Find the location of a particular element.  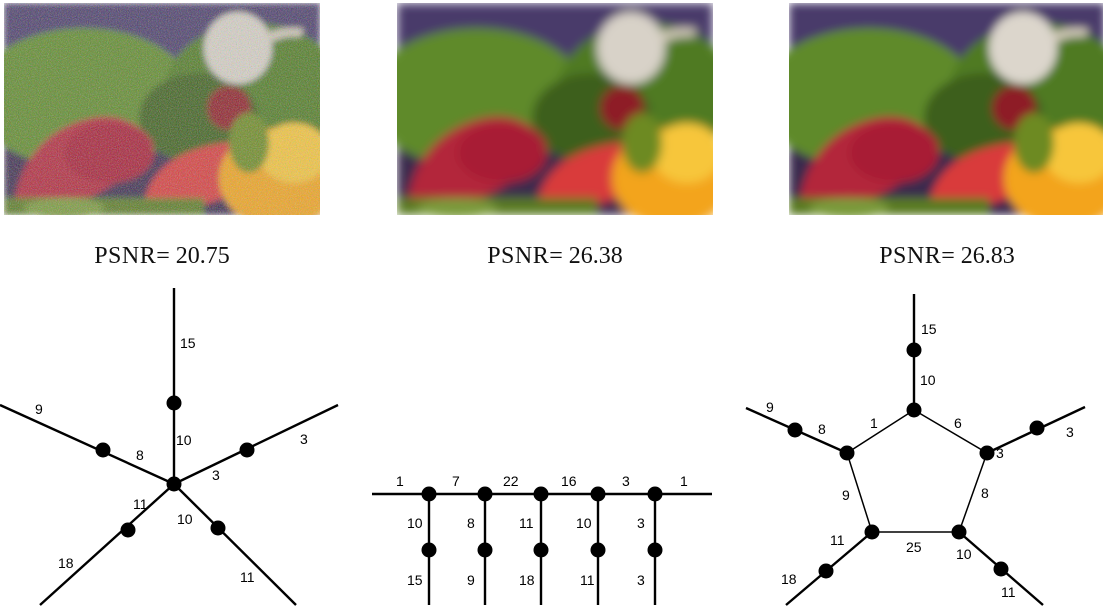

pentagon-cycle-label: 9 is located at coordinates (846, 495).